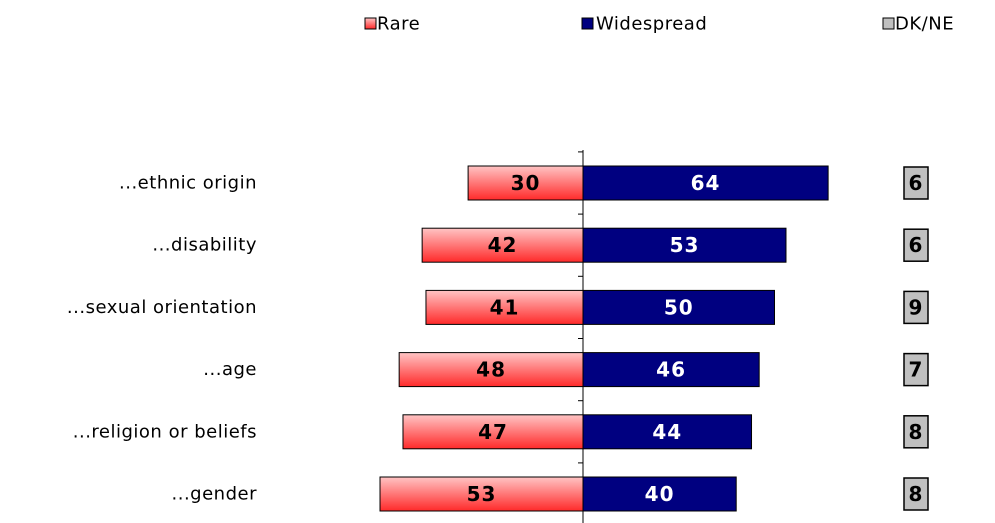 This screenshot has width=995, height=523. I want to click on value-label: 47, so click(493, 432).